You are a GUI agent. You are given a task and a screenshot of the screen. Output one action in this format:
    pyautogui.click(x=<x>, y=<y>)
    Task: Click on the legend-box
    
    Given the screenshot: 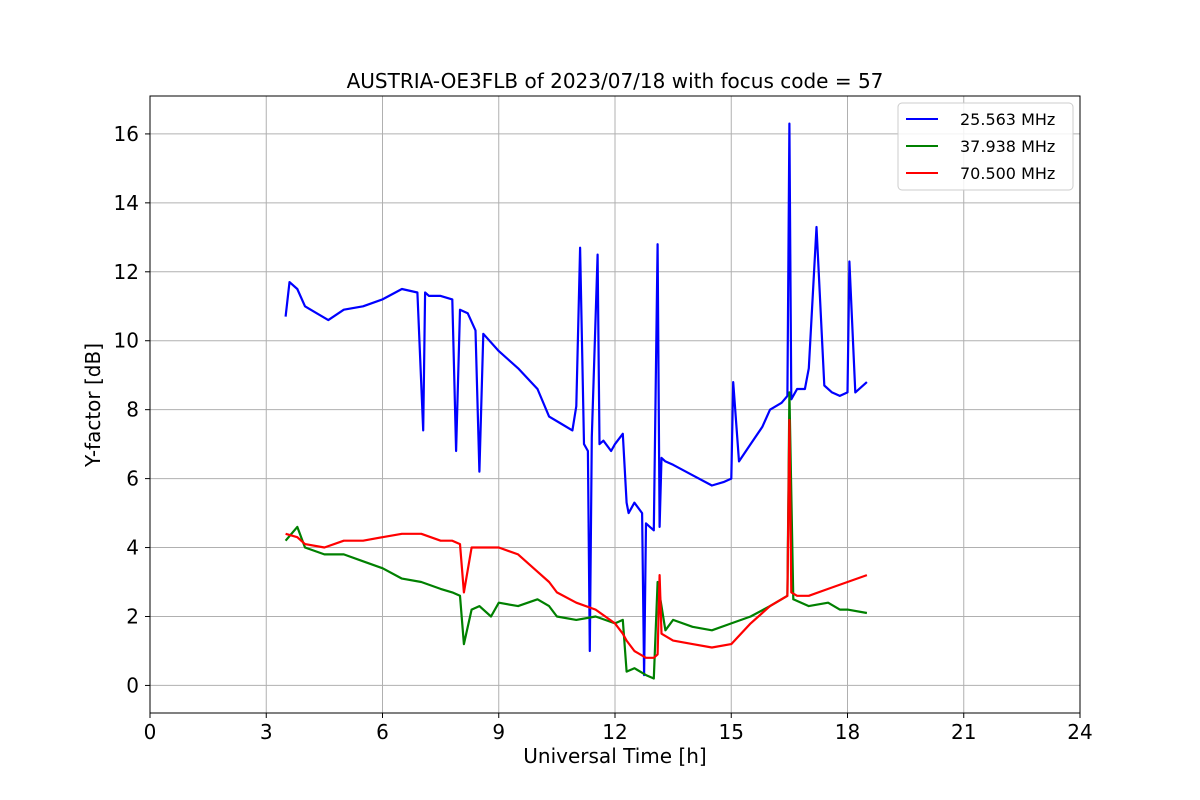 What is the action you would take?
    pyautogui.click(x=985, y=146)
    